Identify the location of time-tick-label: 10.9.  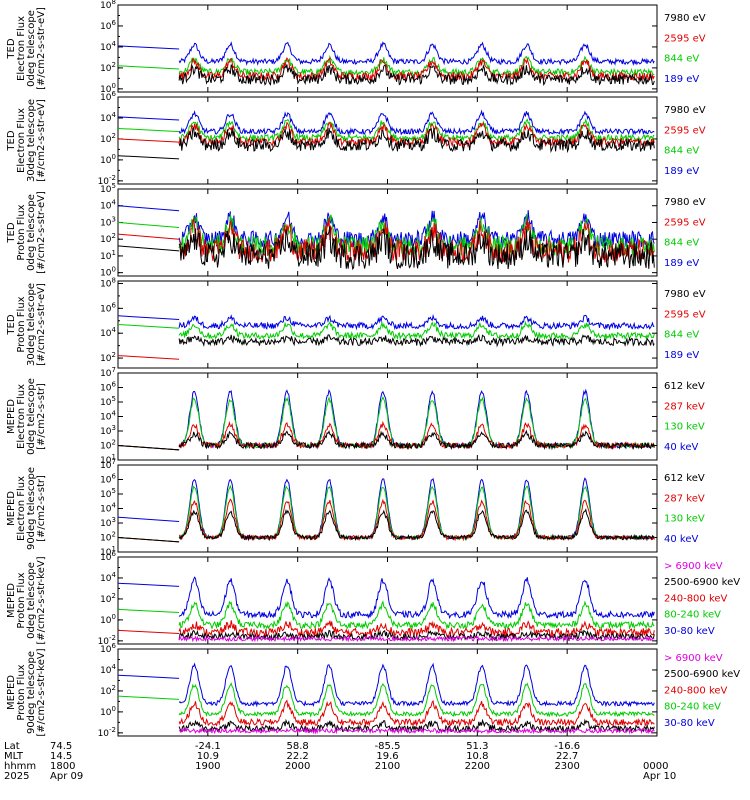
(208, 756).